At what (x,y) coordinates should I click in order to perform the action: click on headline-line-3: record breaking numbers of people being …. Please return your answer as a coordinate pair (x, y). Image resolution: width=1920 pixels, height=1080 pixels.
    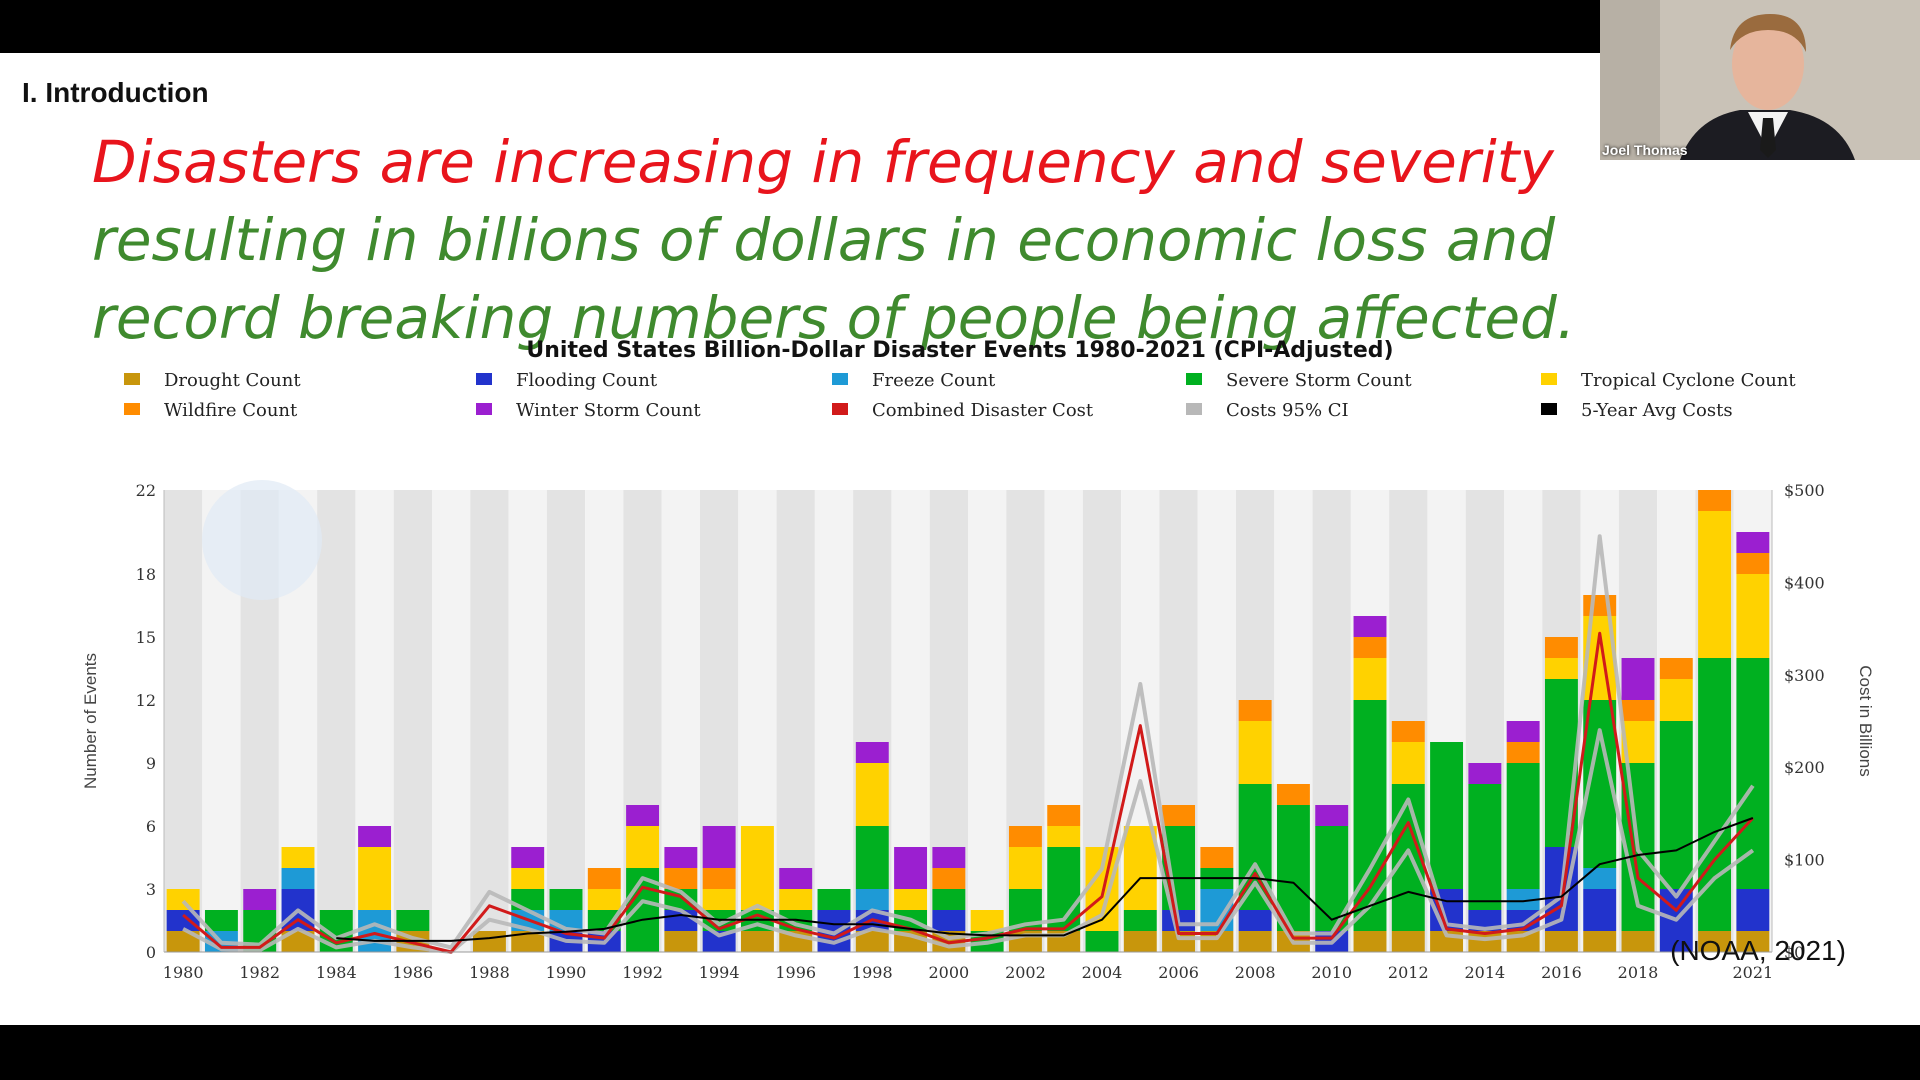
    Looking at the image, I should click on (834, 318).